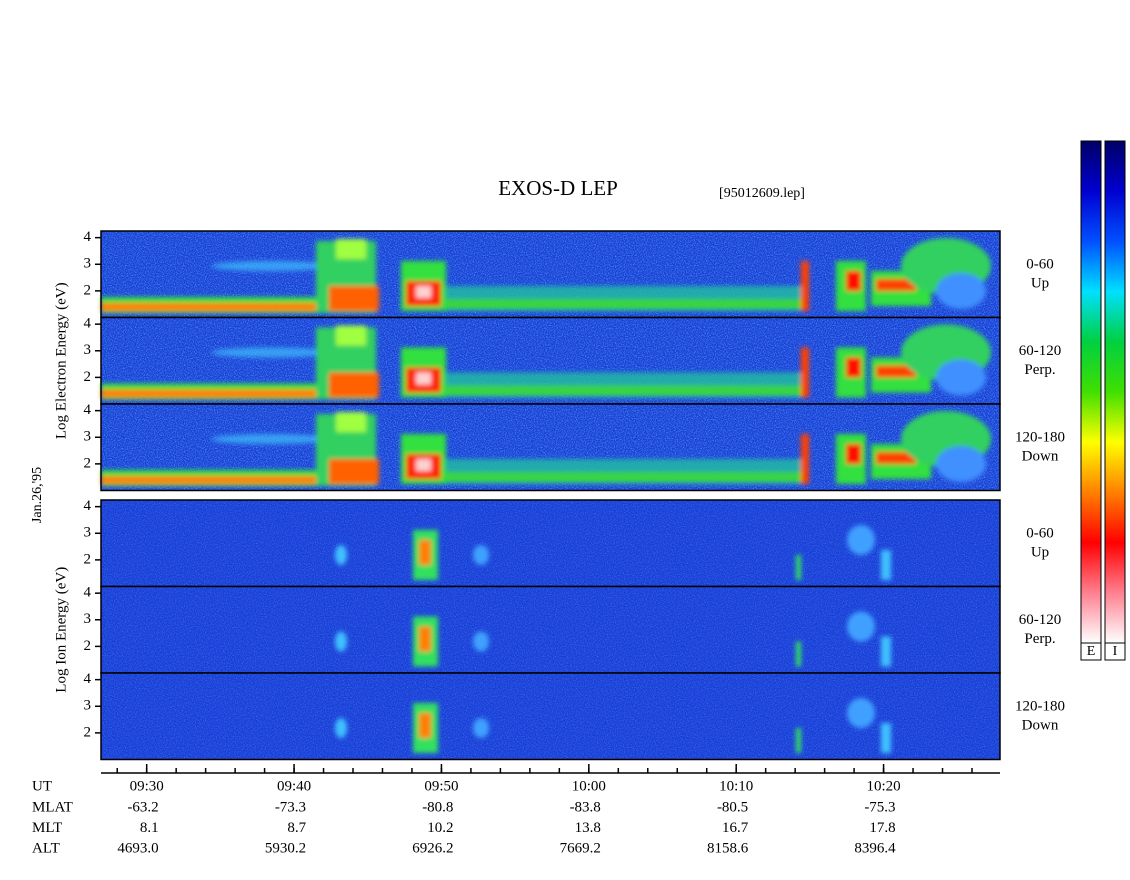 This screenshot has height=880, width=1130. I want to click on x-tick-label: 10:10, so click(736, 786).